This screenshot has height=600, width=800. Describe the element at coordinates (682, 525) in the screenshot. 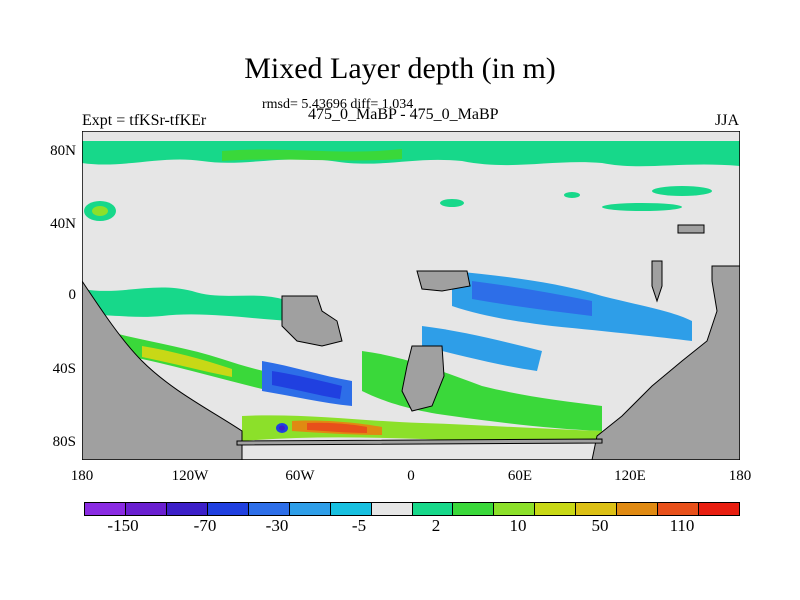

I see `colorbar-label: 110` at that location.